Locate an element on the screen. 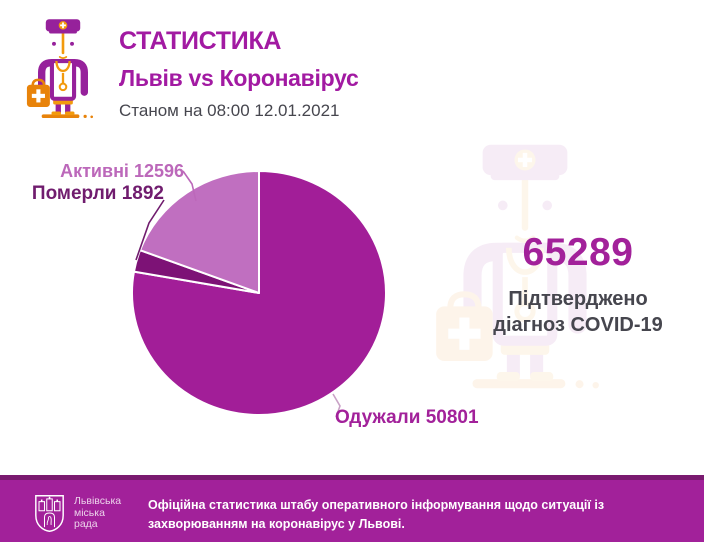 This screenshot has width=704, height=542. as-of-date: Станом на 08:00 12.01.2021 is located at coordinates (229, 110).